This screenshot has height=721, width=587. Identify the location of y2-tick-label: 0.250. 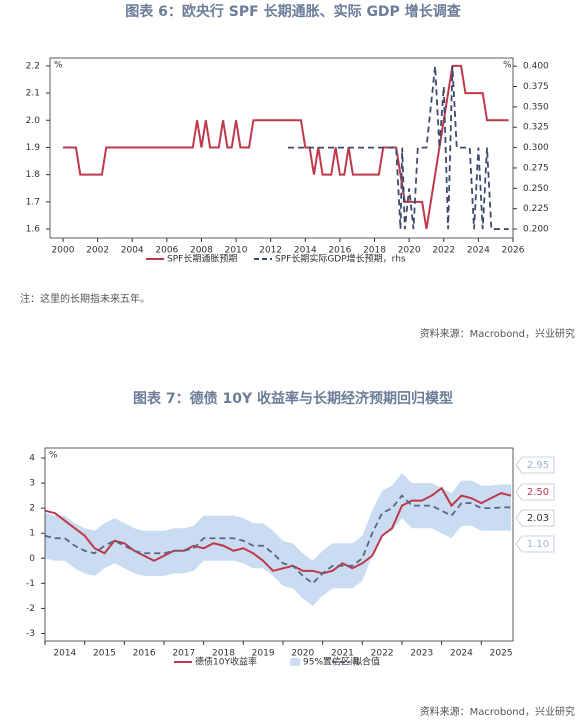
(536, 189).